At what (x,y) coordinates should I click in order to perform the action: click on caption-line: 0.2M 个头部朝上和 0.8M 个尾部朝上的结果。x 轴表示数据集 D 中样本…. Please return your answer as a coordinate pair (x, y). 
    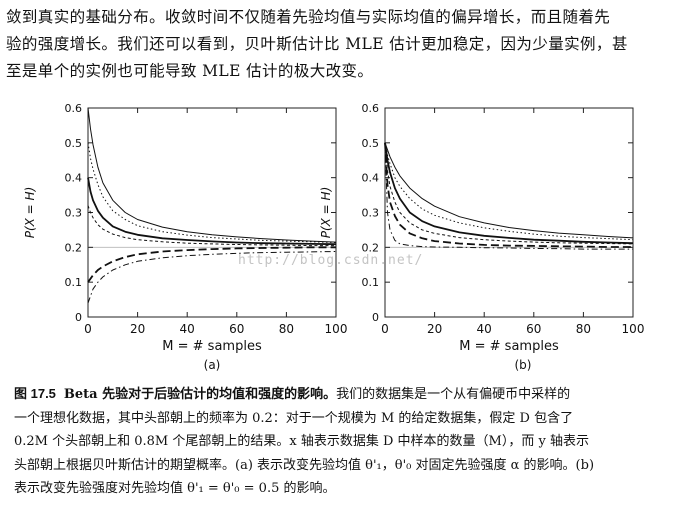
    Looking at the image, I should click on (301, 441).